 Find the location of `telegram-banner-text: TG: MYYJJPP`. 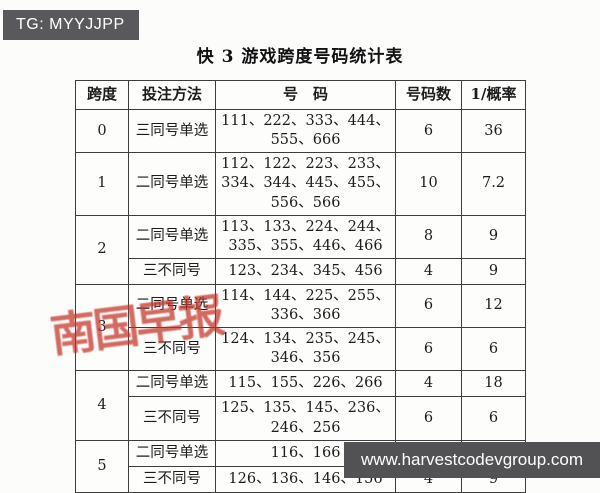

telegram-banner-text: TG: MYYJJPP is located at coordinates (70, 24).